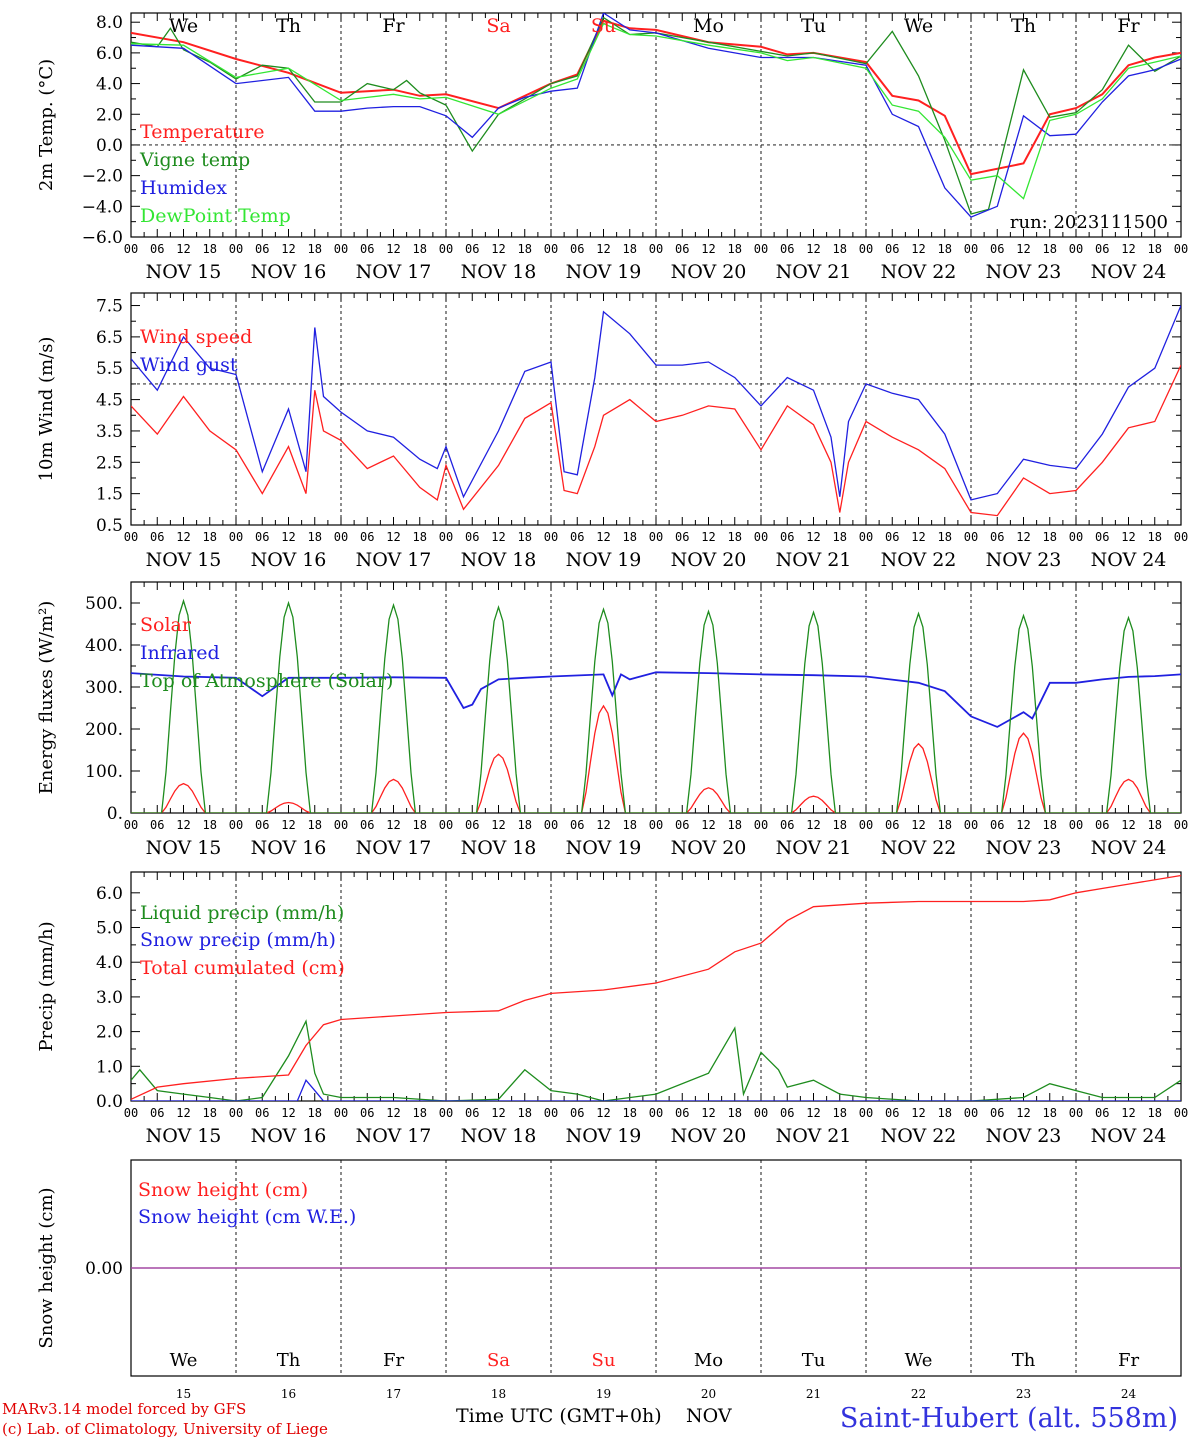  I want to click on y-tick-label: 6.0, so click(109, 54).